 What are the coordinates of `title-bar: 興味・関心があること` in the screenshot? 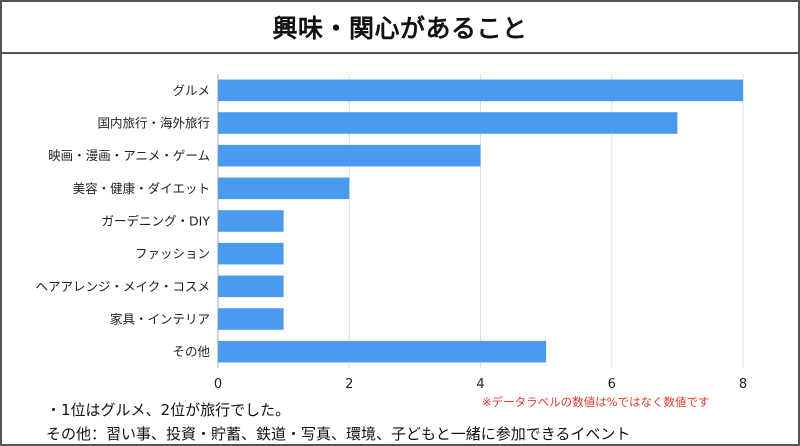 It's located at (400, 28).